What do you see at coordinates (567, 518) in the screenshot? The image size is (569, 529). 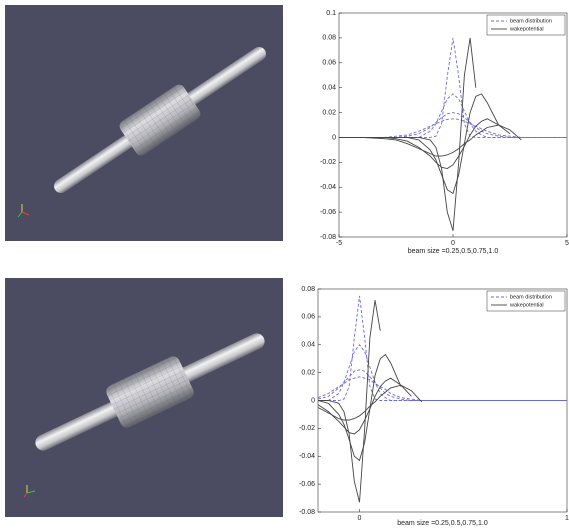 I see `x-tick-label: 1` at bounding box center [567, 518].